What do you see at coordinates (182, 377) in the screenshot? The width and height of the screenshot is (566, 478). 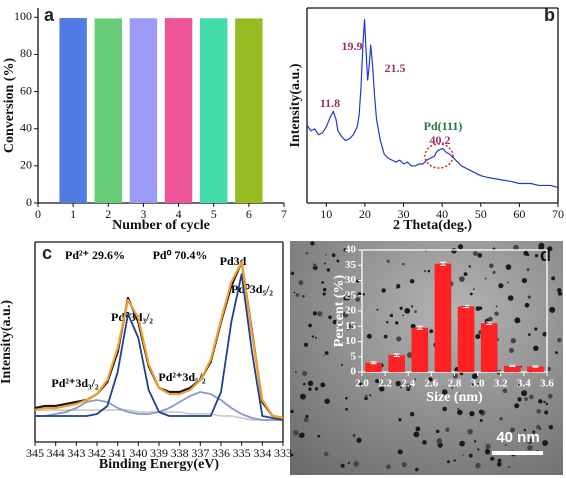 I see `annotation: Pd²⁺3d₅/₂` at bounding box center [182, 377].